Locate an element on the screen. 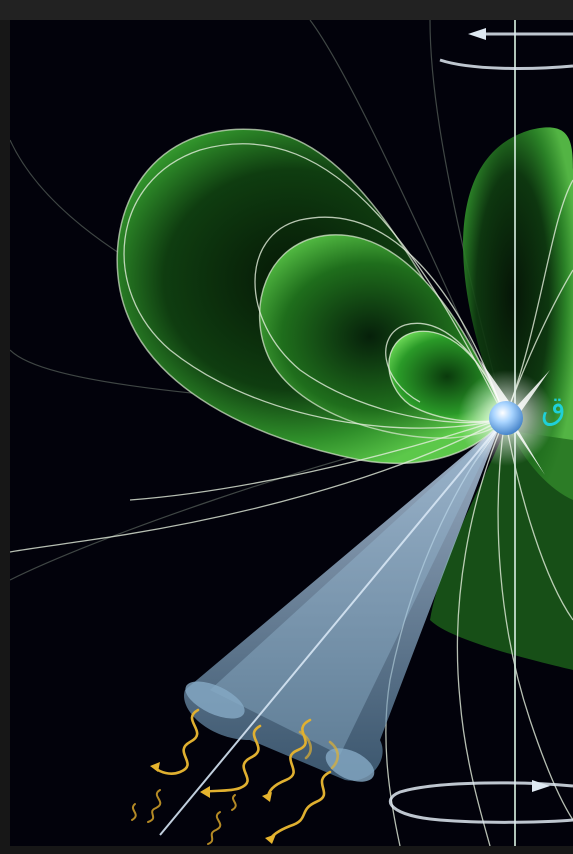  beam-end-left is located at coordinates (215, 700).